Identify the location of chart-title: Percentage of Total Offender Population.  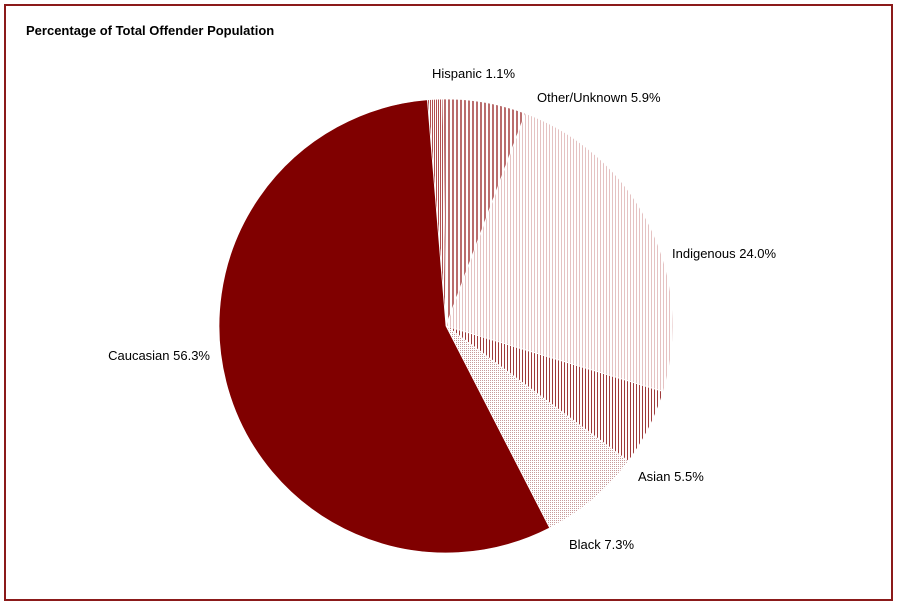
(150, 30).